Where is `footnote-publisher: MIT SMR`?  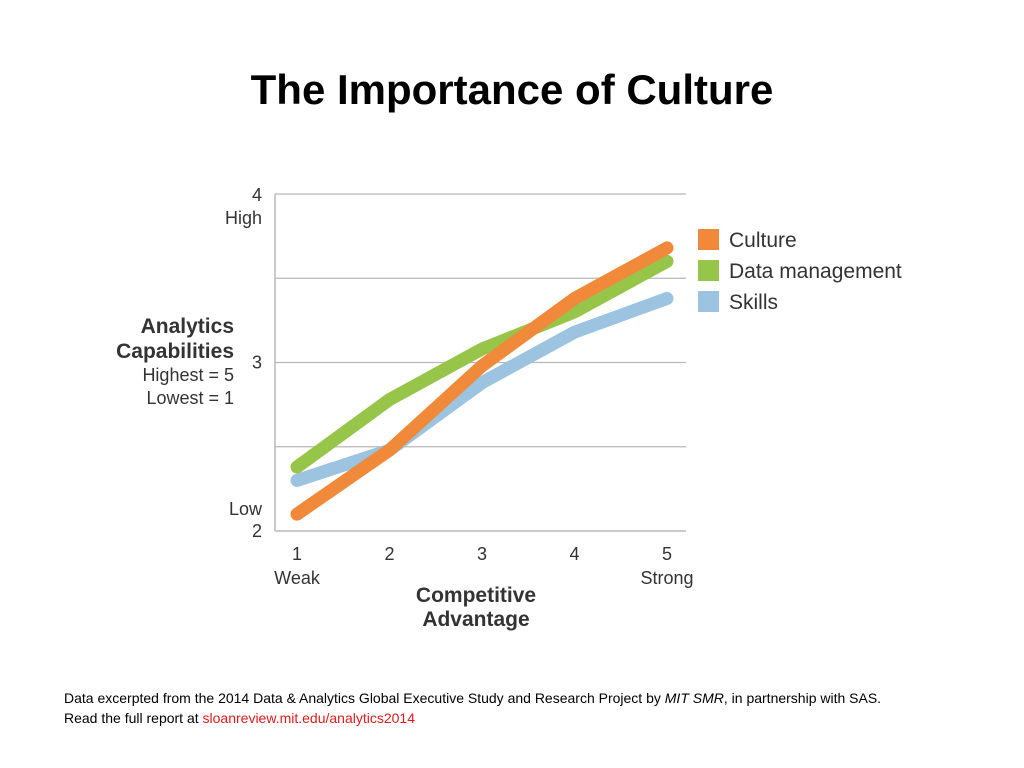
footnote-publisher: MIT SMR is located at coordinates (694, 698).